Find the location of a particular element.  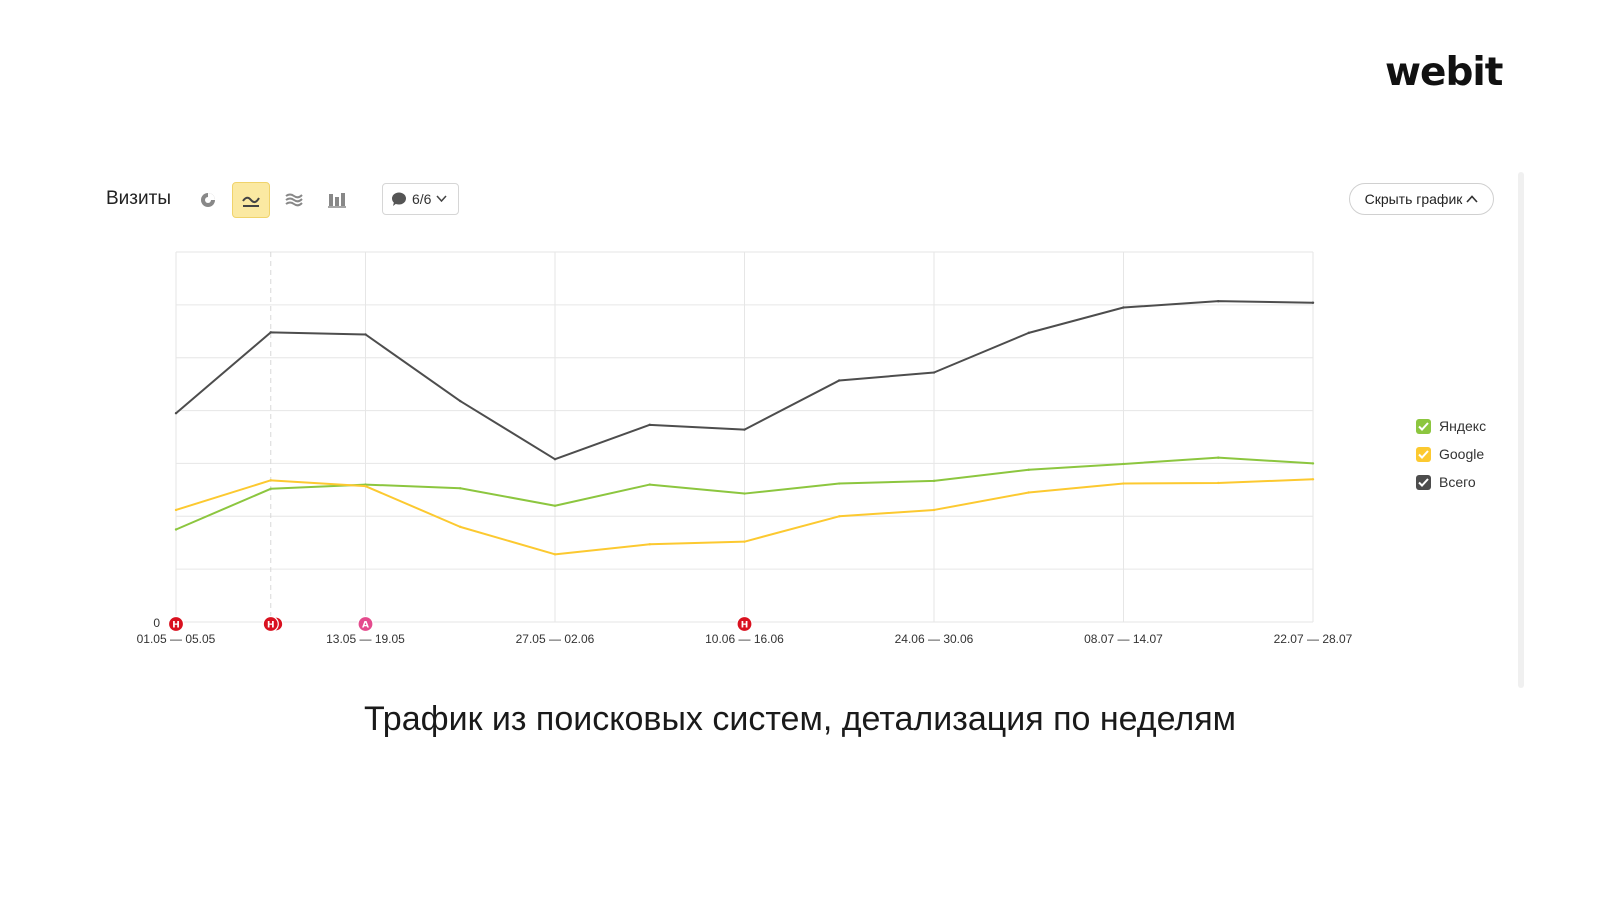

legend-checkbox-yandex is located at coordinates (1423, 426).